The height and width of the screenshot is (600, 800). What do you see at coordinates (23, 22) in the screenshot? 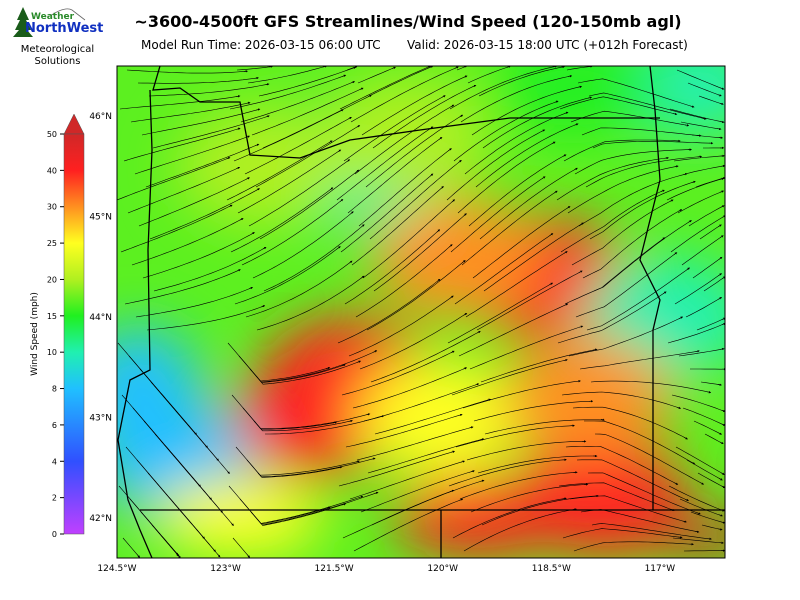
I see `tree-icon` at bounding box center [23, 22].